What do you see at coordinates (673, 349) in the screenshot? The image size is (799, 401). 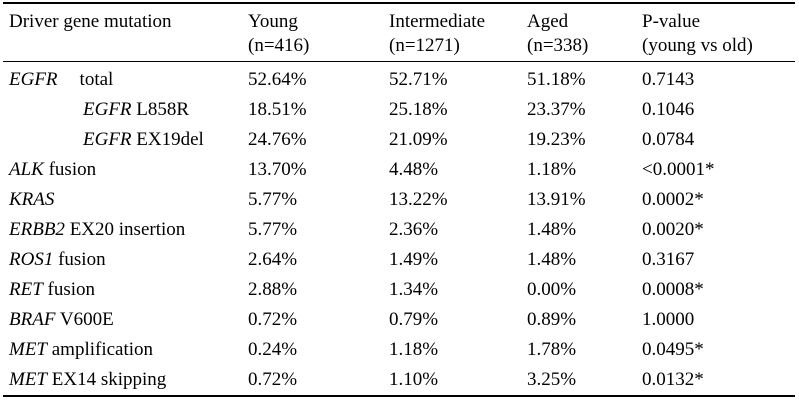 I see `cell-pvalue: 0.0495*` at bounding box center [673, 349].